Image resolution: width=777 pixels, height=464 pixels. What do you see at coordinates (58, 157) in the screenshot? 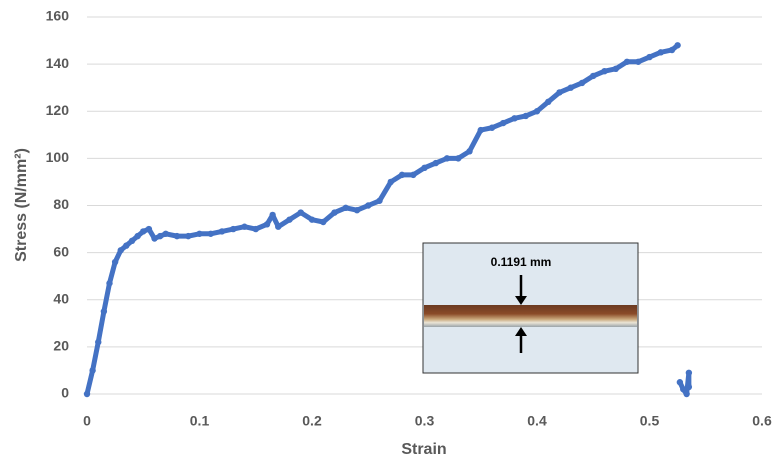
I see `y-tick-label: 100` at bounding box center [58, 157].